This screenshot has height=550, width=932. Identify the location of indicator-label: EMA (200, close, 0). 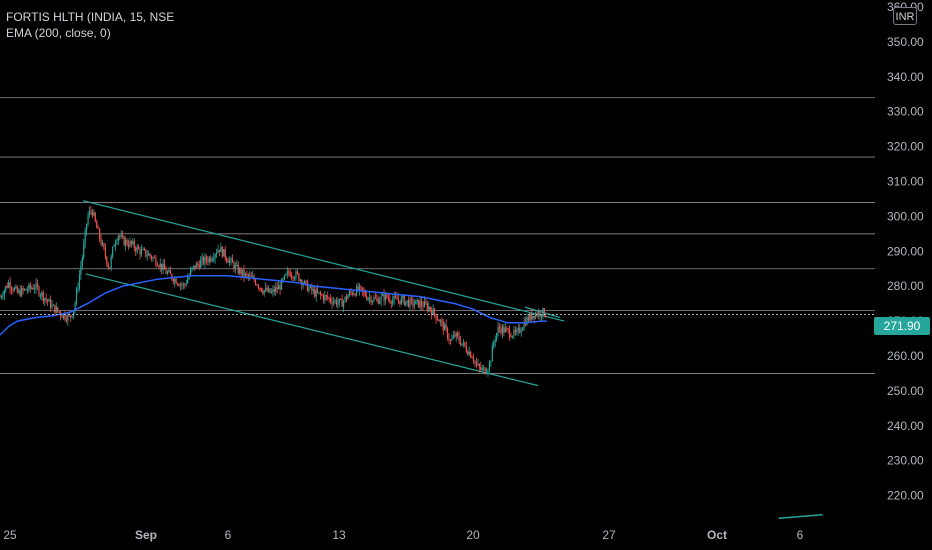
(58, 33).